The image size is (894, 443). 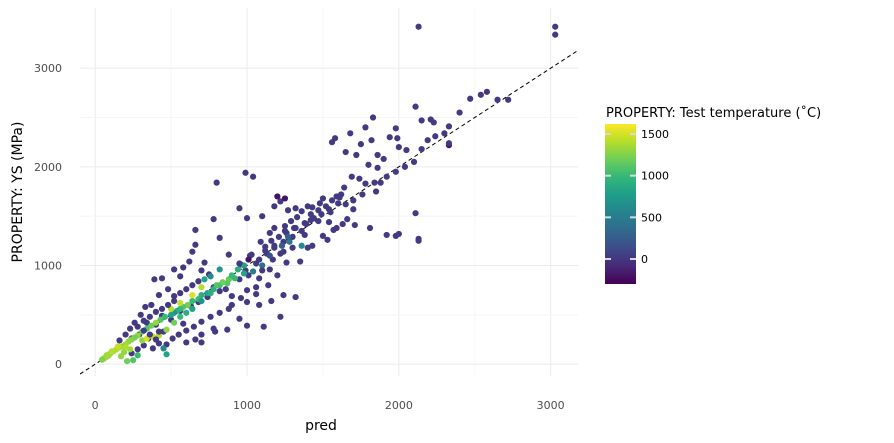 What do you see at coordinates (58, 364) in the screenshot?
I see `y-tick-label: 0` at bounding box center [58, 364].